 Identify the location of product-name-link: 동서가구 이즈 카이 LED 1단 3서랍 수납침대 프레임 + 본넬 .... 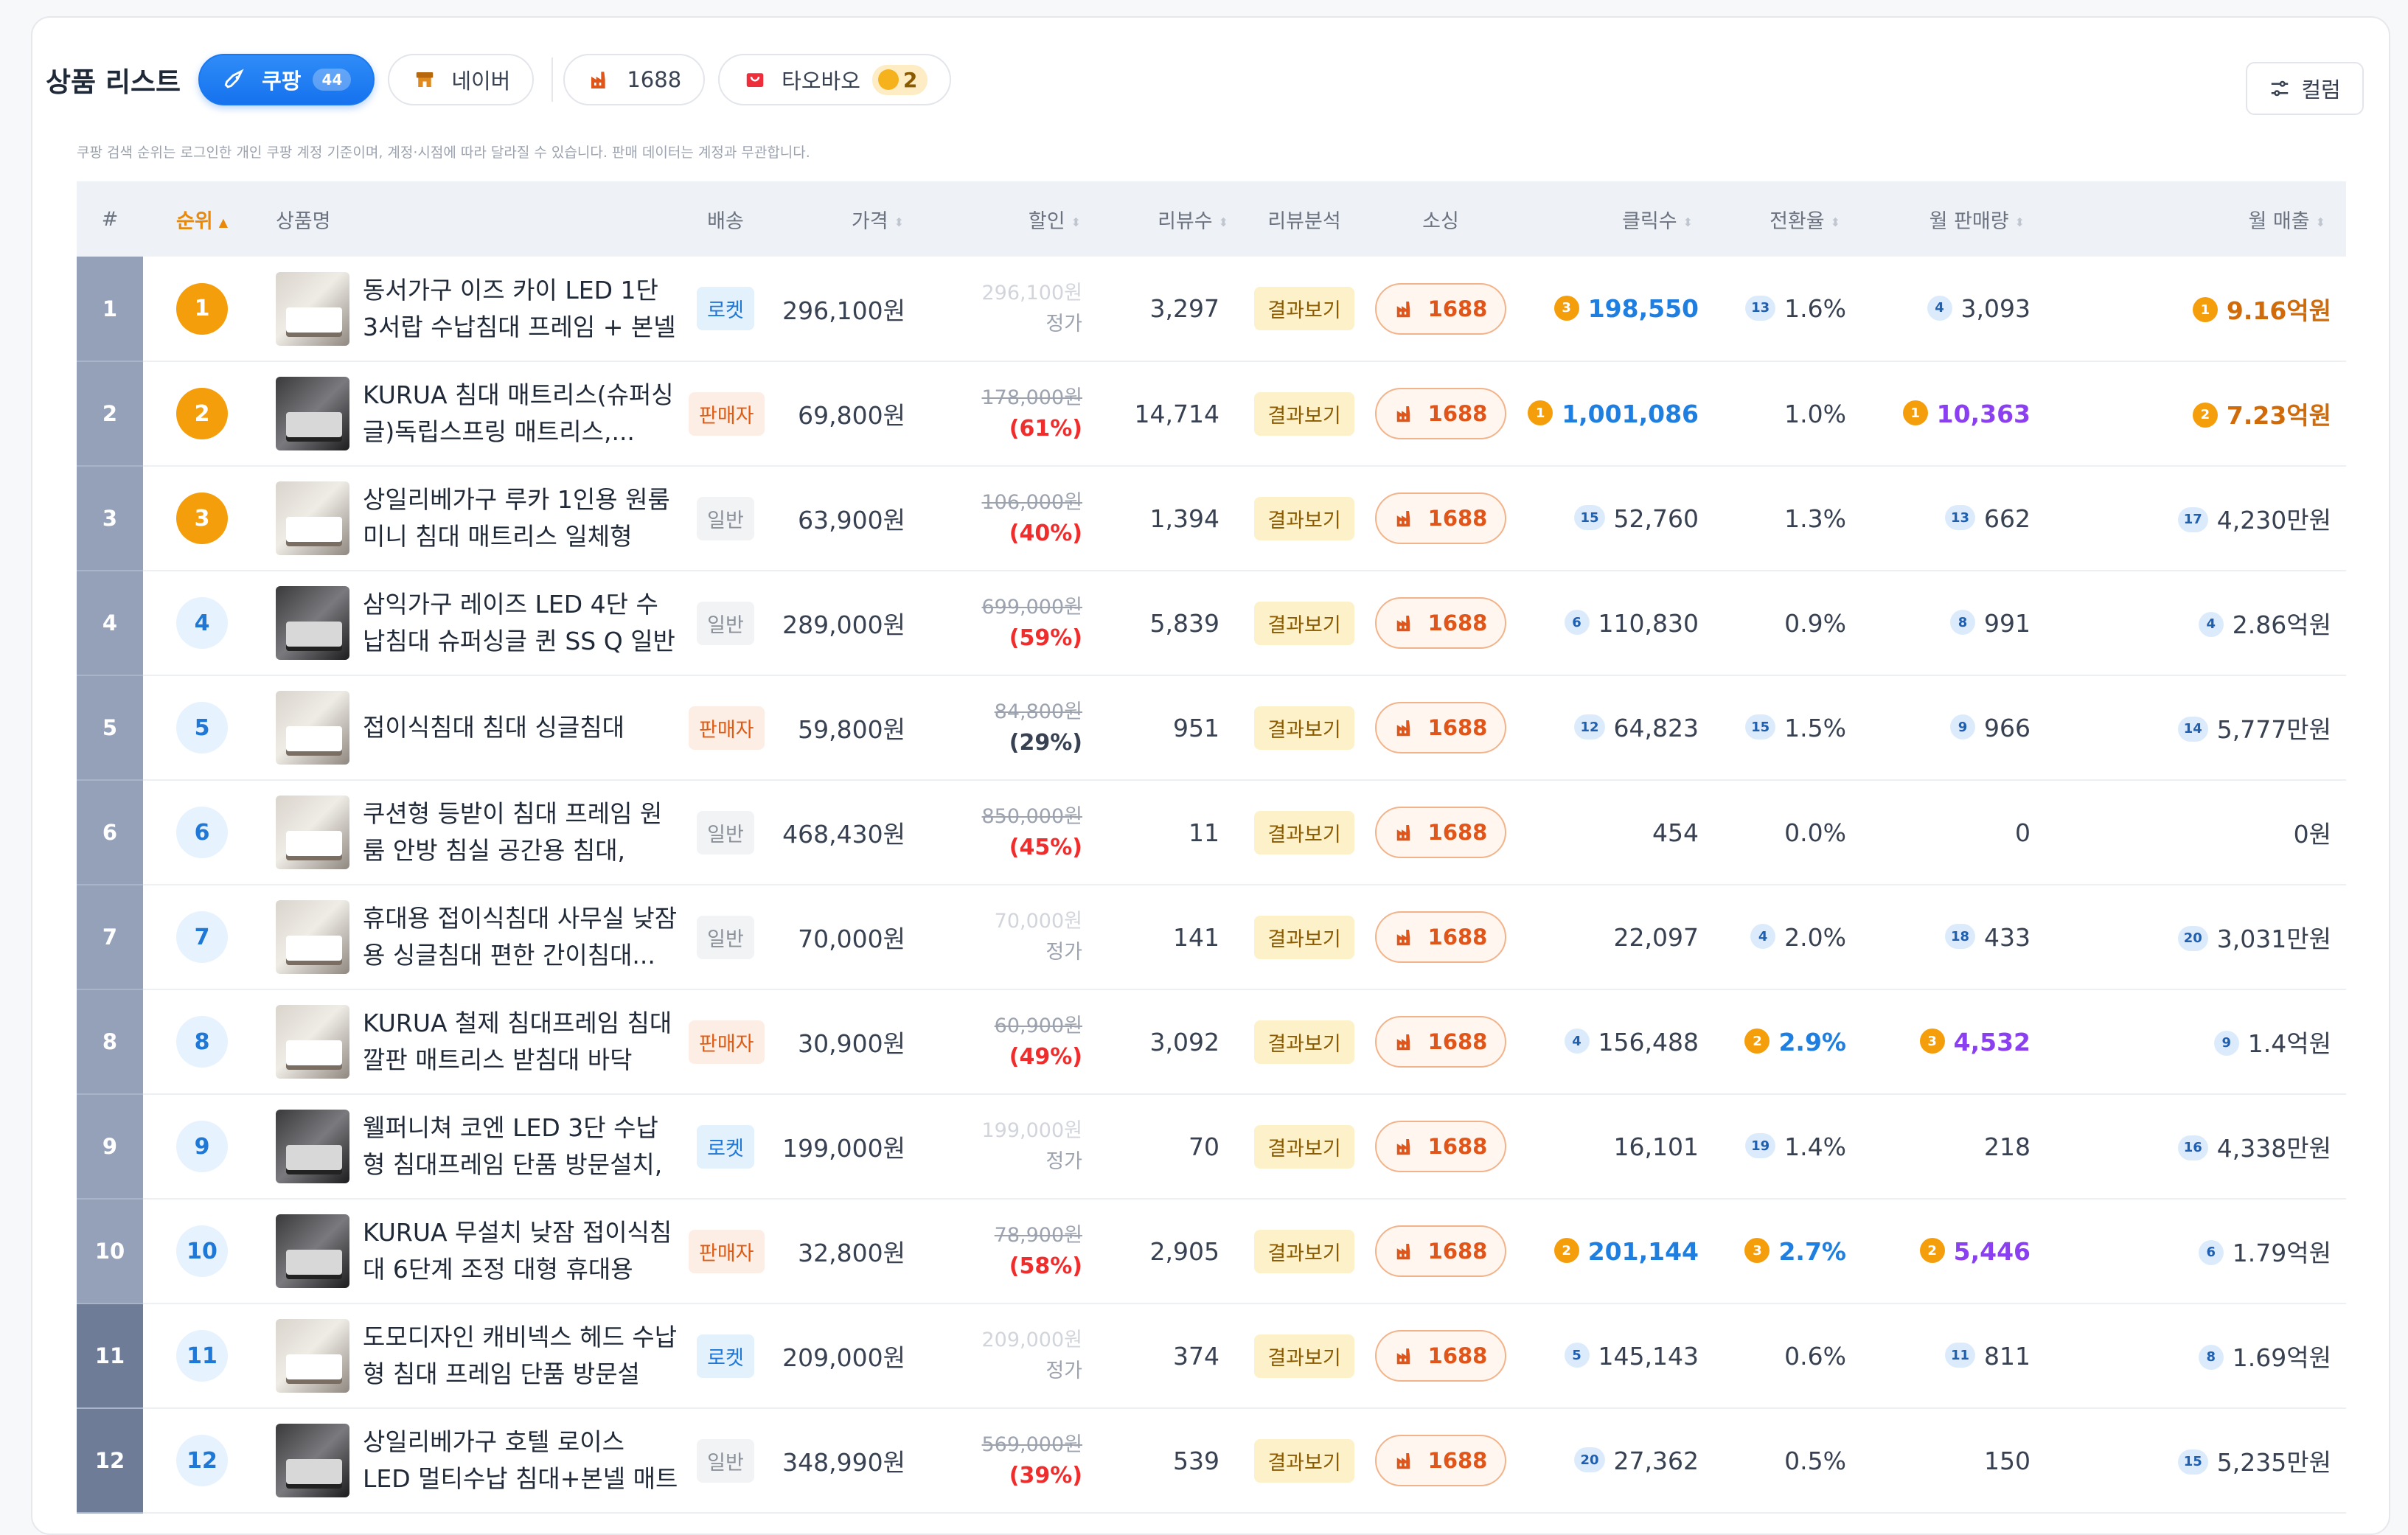
(520, 308).